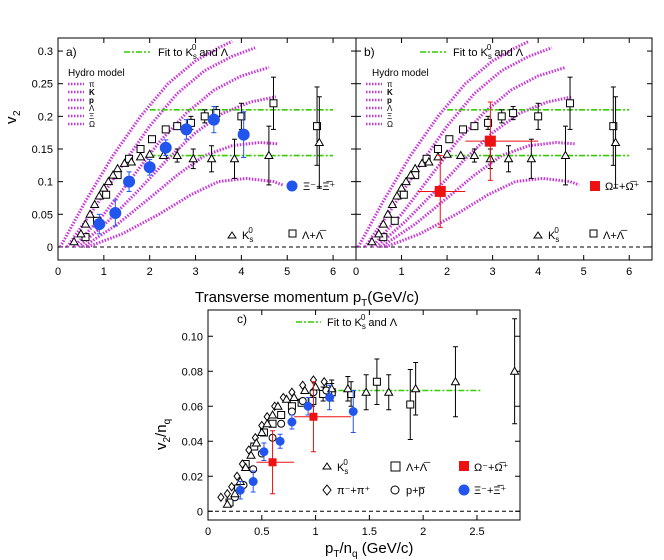  Describe the element at coordinates (327, 490) in the screenshot. I see `pion-legend-marker` at that location.